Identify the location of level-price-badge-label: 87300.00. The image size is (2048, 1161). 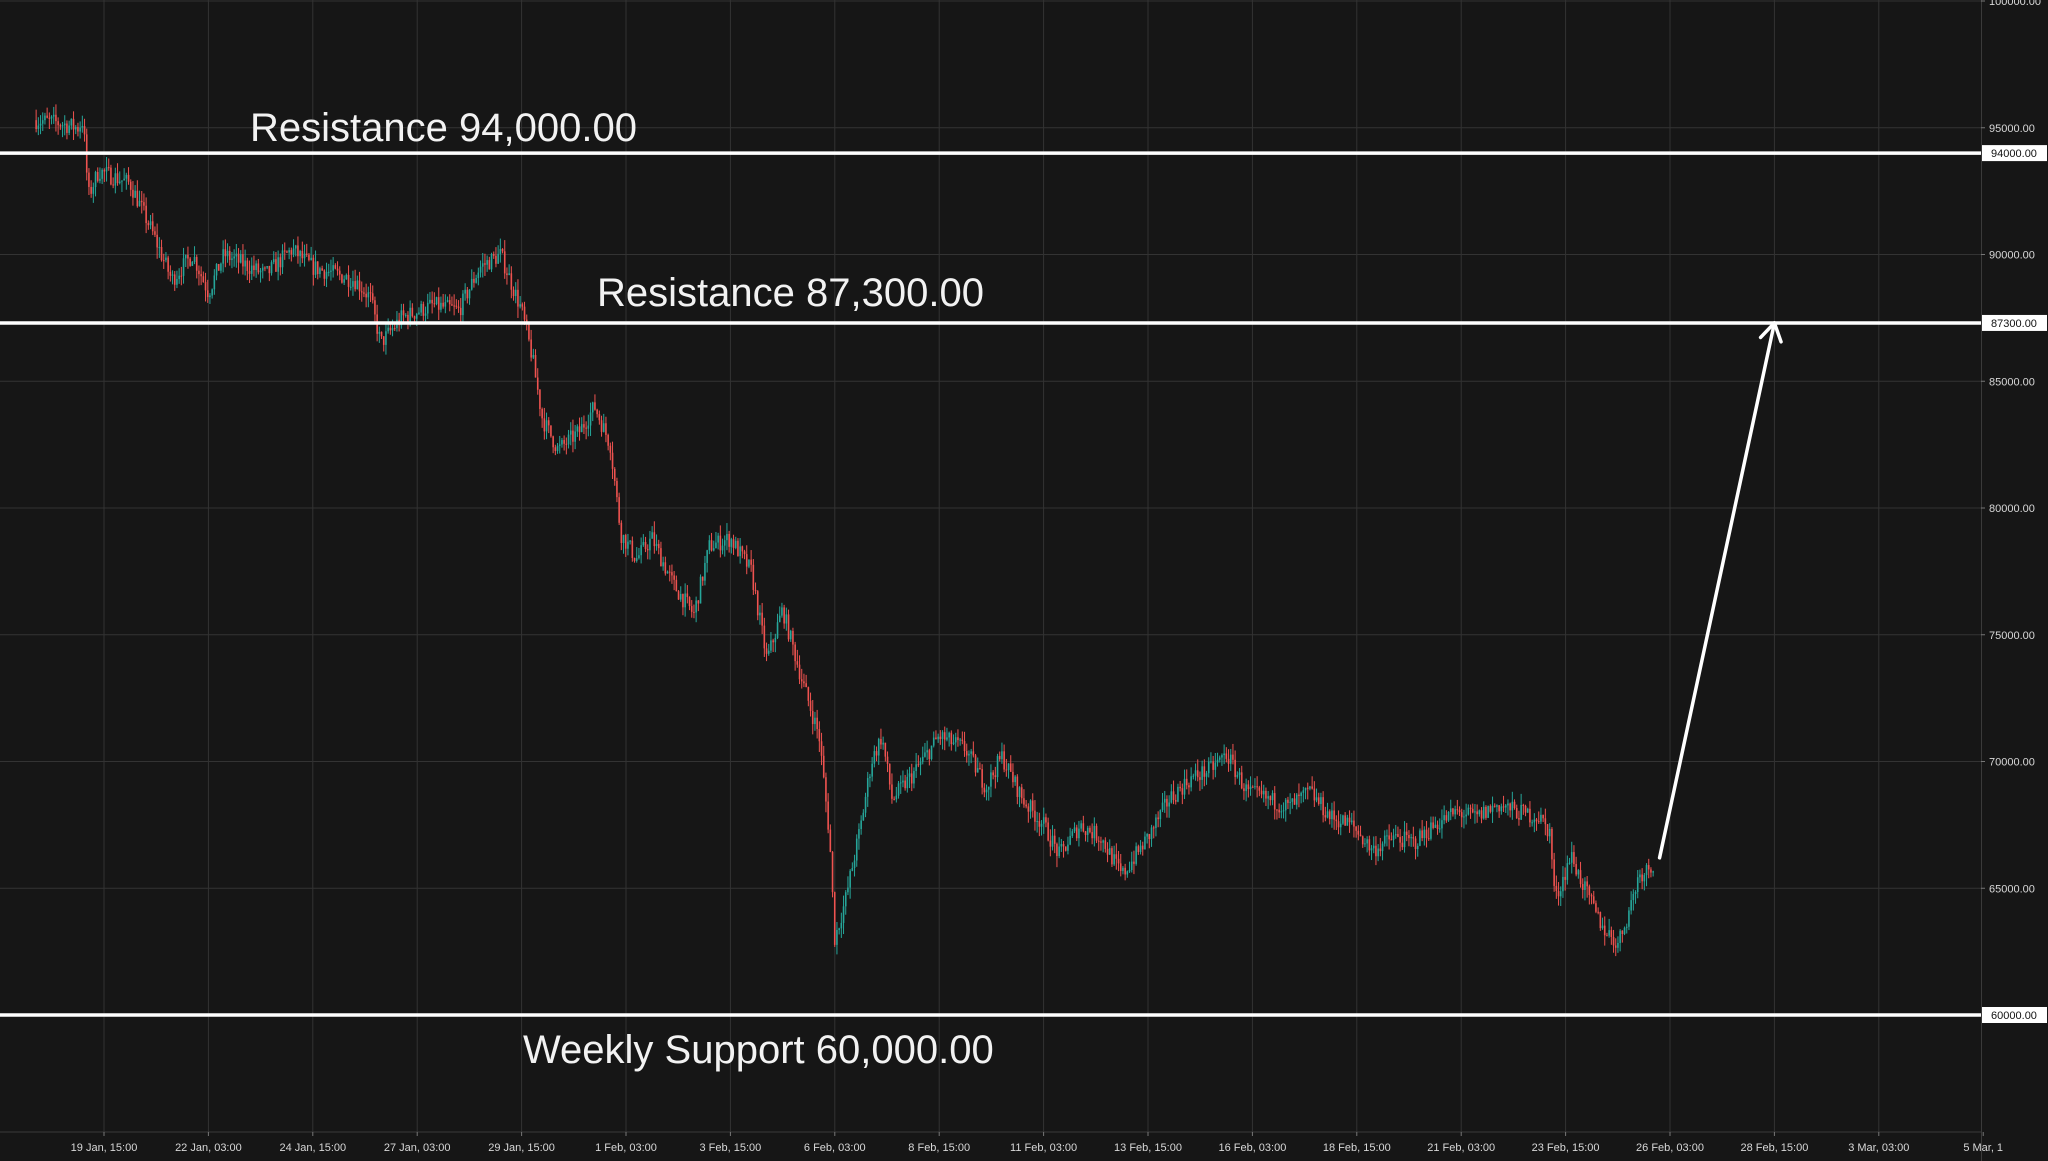
(2014, 324).